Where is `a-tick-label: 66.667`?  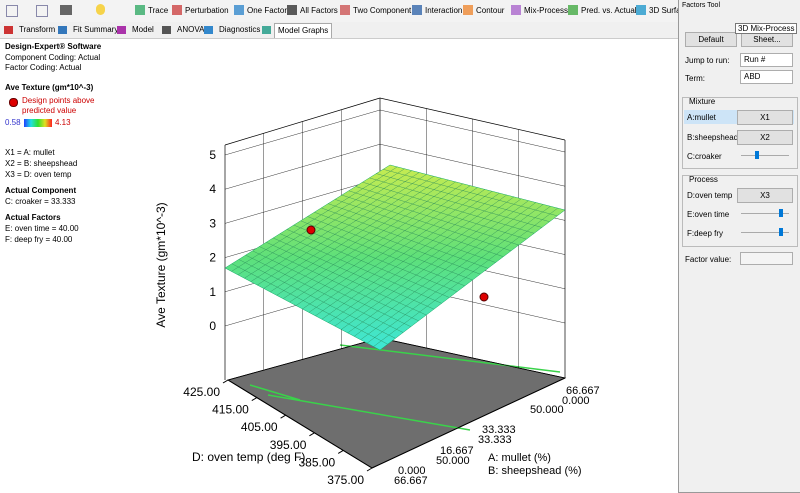
a-tick-label: 66.667 is located at coordinates (583, 391).